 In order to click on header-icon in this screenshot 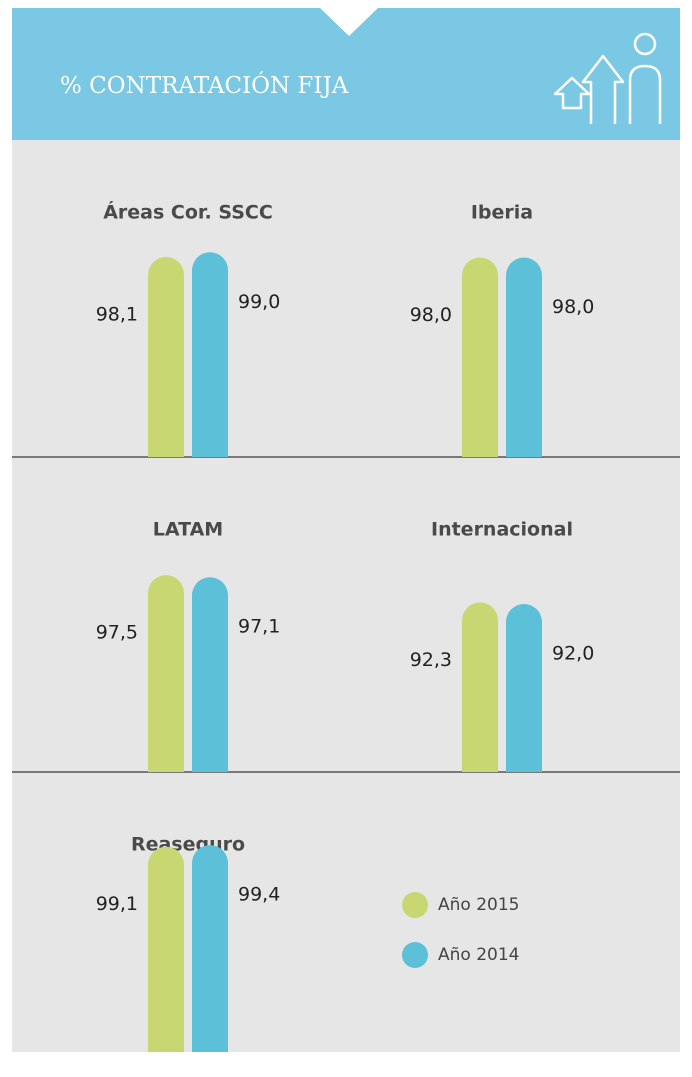, I will do `click(607, 78)`.